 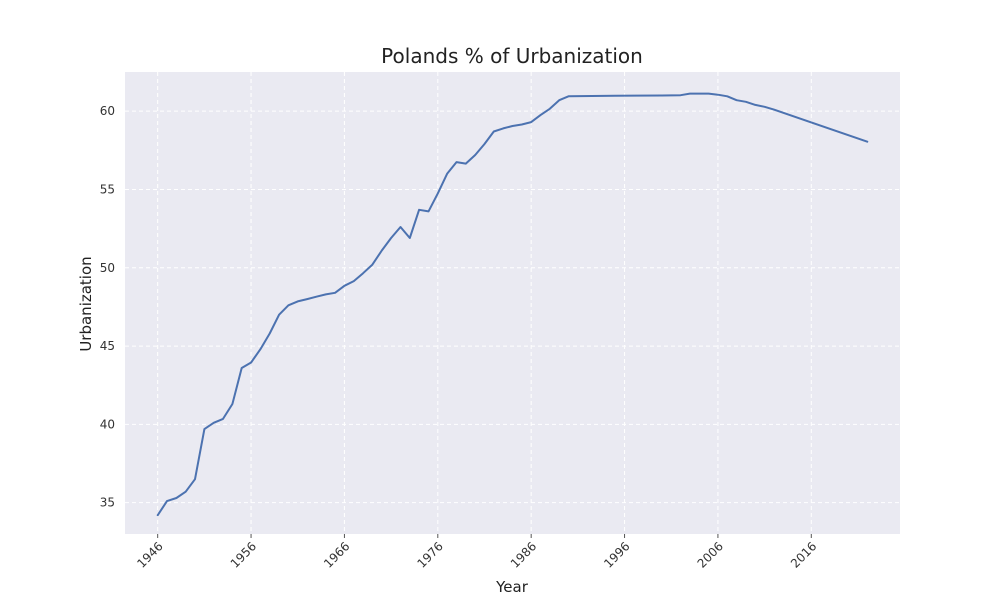 I want to click on x-tick-label: 1986, so click(x=523, y=554).